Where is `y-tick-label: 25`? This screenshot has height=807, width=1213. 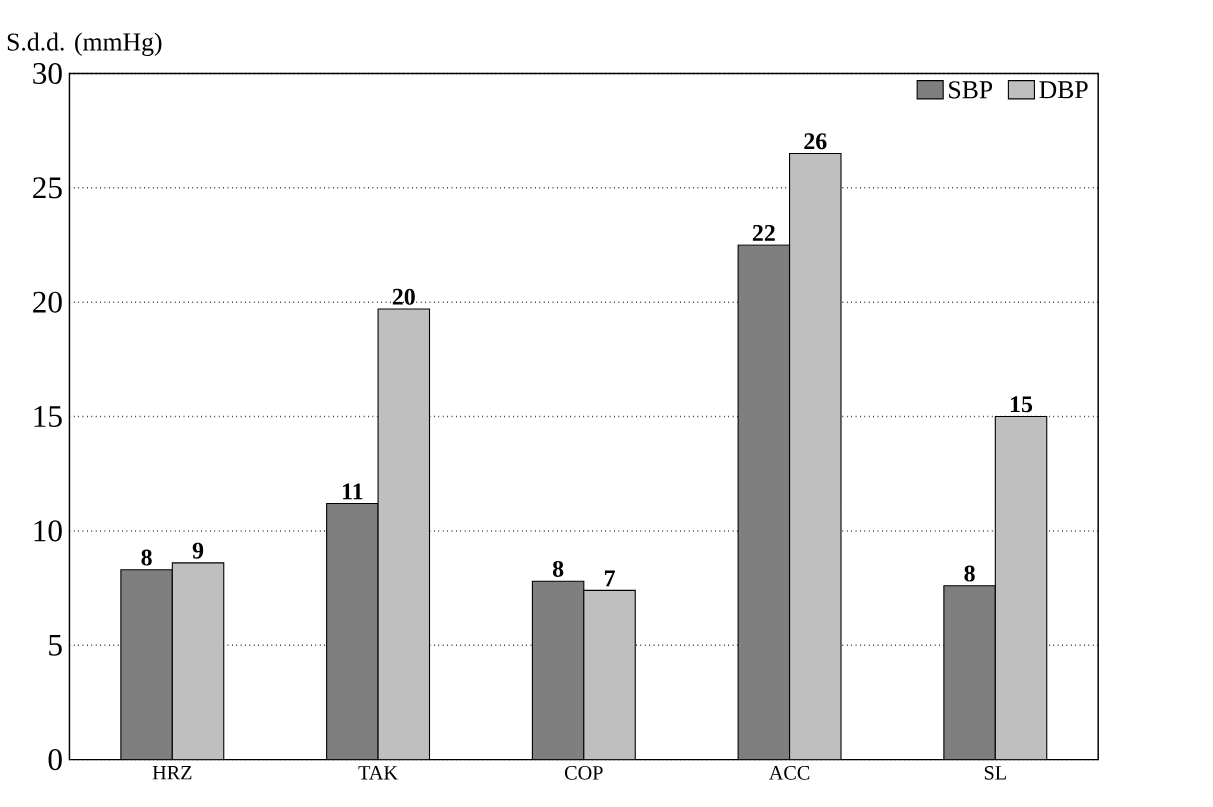 y-tick-label: 25 is located at coordinates (47, 188).